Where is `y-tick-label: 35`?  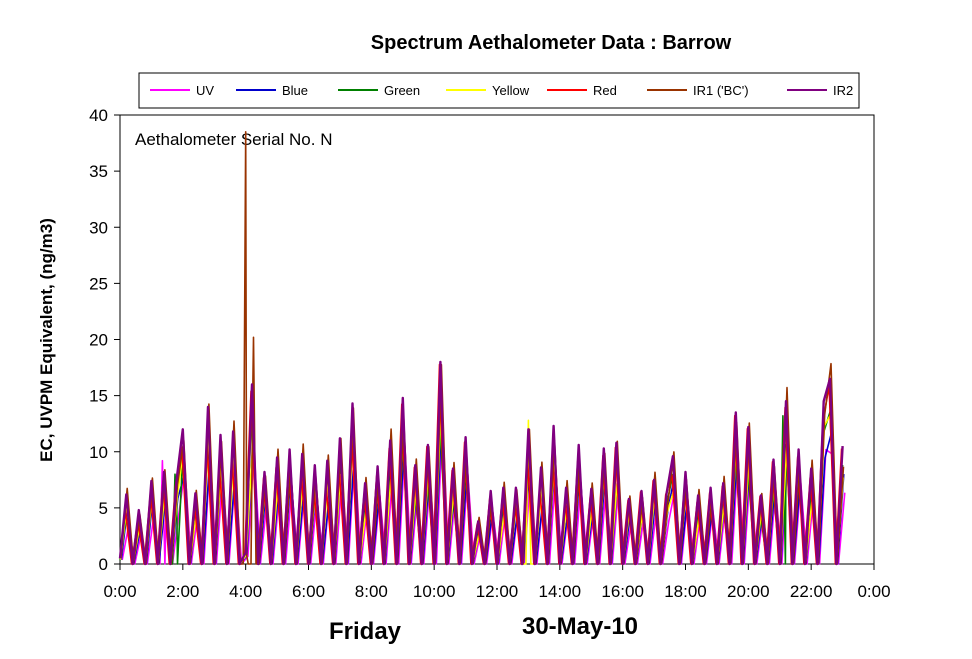 y-tick-label: 35 is located at coordinates (98, 171).